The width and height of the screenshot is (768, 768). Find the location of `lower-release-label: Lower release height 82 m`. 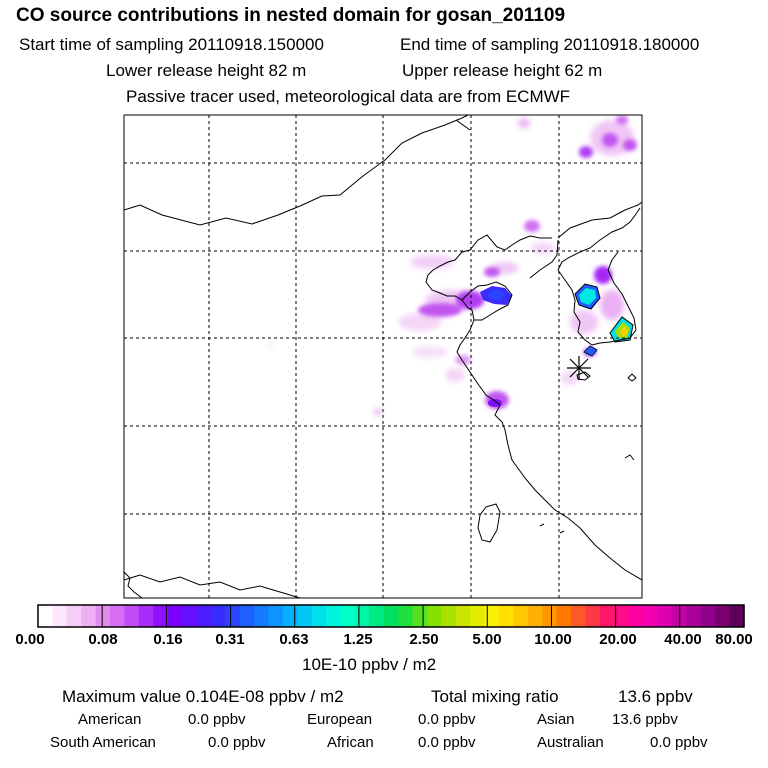

lower-release-label: Lower release height 82 m is located at coordinates (206, 70).